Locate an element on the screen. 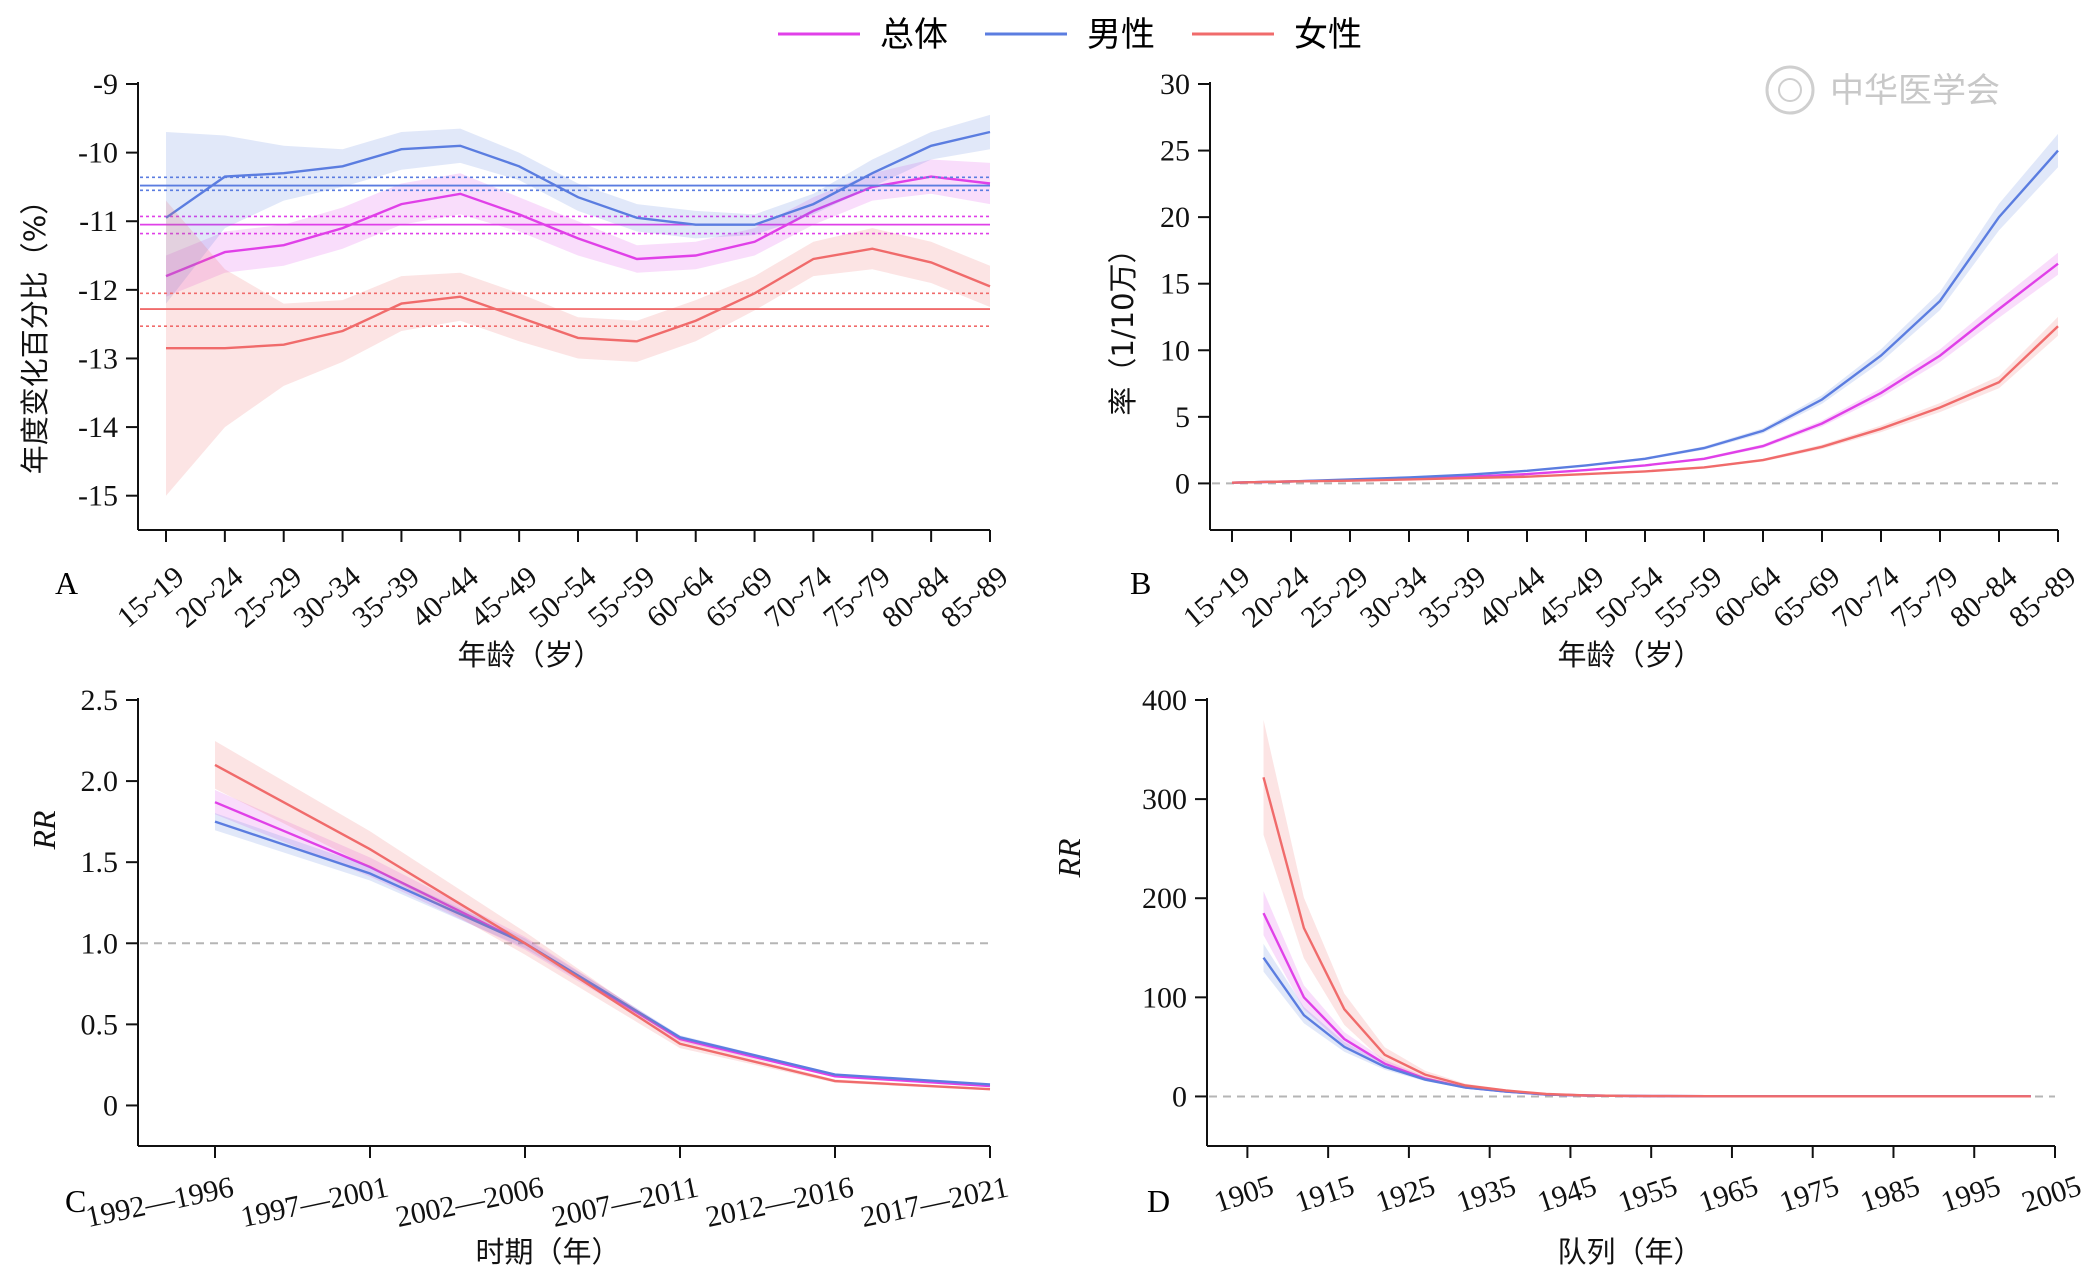  x-tick-label-d: 1995 is located at coordinates (1970, 1194).